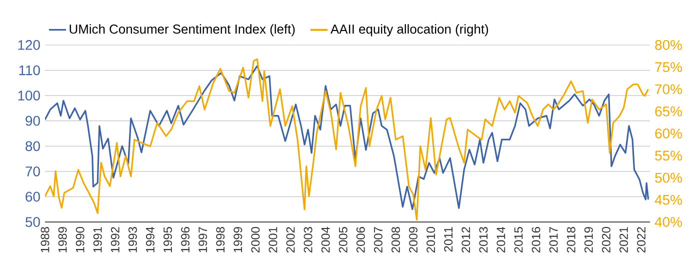 This screenshot has height=273, width=700. Describe the element at coordinates (29, 45) in the screenshot. I see `y-tick-label: 120` at that location.